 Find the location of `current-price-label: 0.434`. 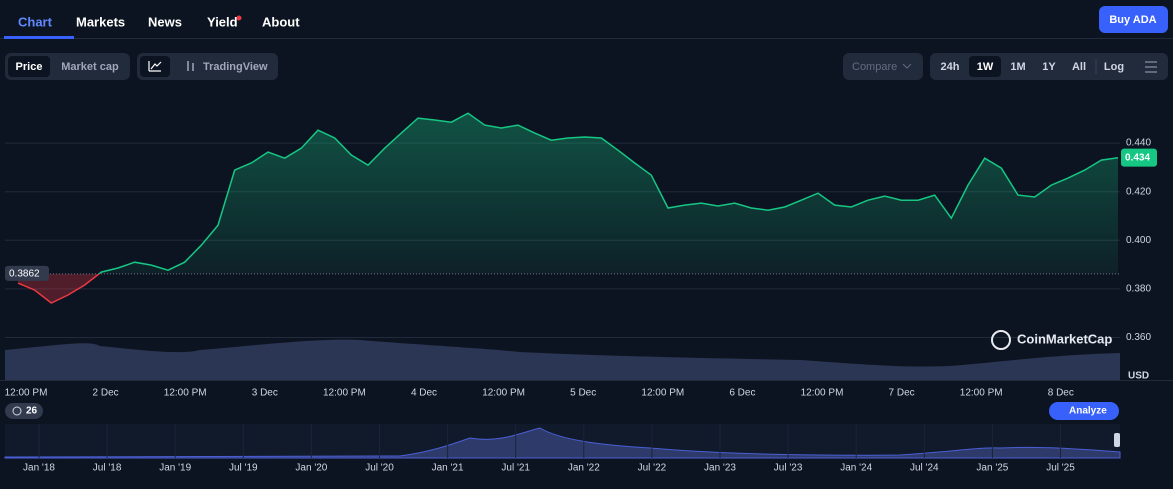

current-price-label: 0.434 is located at coordinates (1137, 157).